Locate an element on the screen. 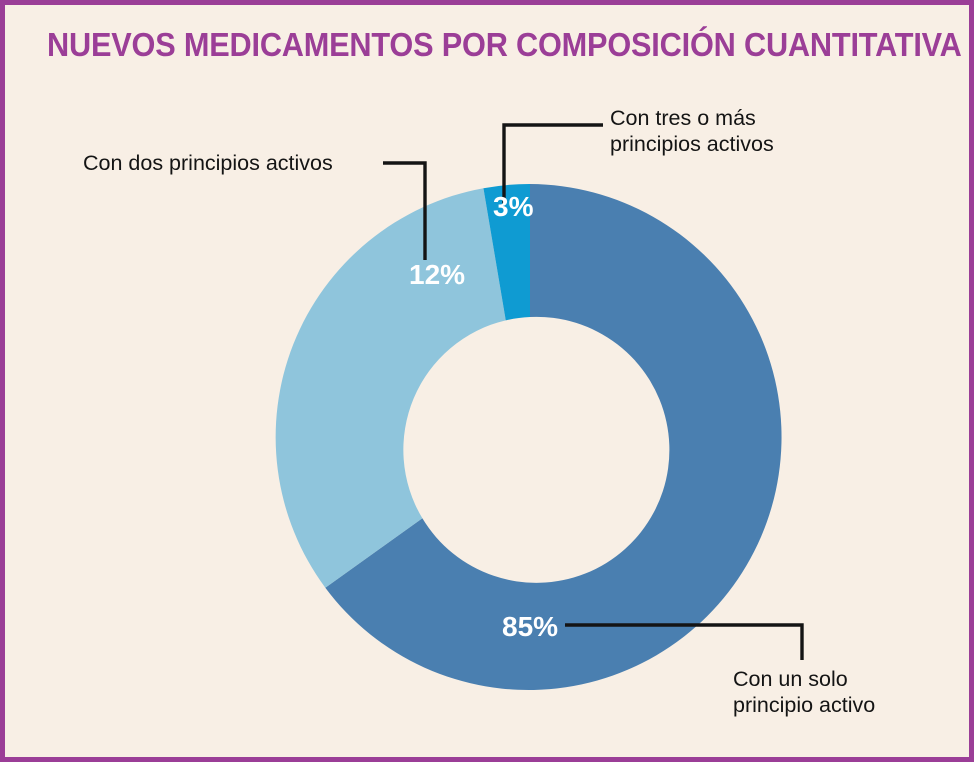 The image size is (974, 762). data-label-three-o-mas: 3% is located at coordinates (513, 206).